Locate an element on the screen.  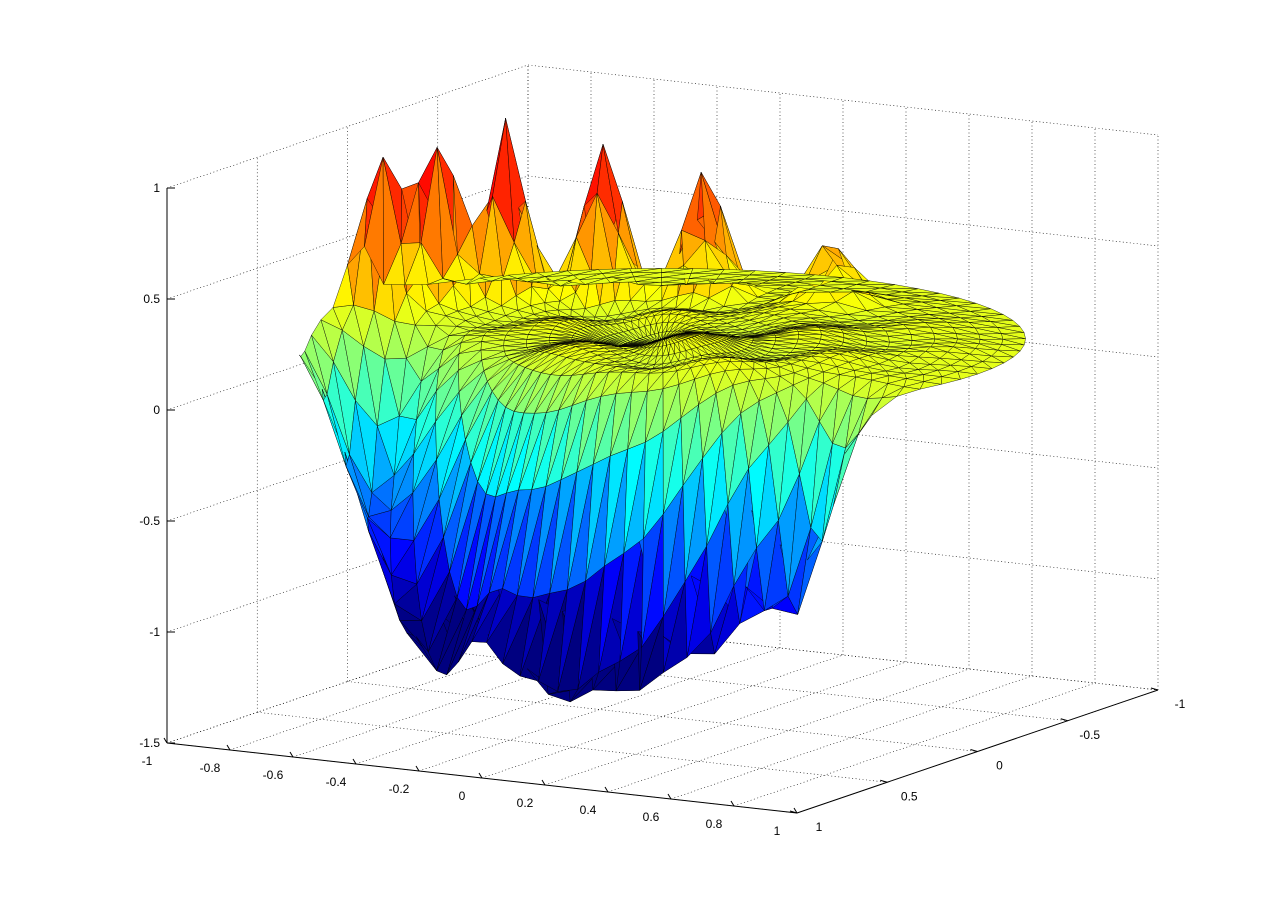
x-tick-label: -1 is located at coordinates (147, 761).